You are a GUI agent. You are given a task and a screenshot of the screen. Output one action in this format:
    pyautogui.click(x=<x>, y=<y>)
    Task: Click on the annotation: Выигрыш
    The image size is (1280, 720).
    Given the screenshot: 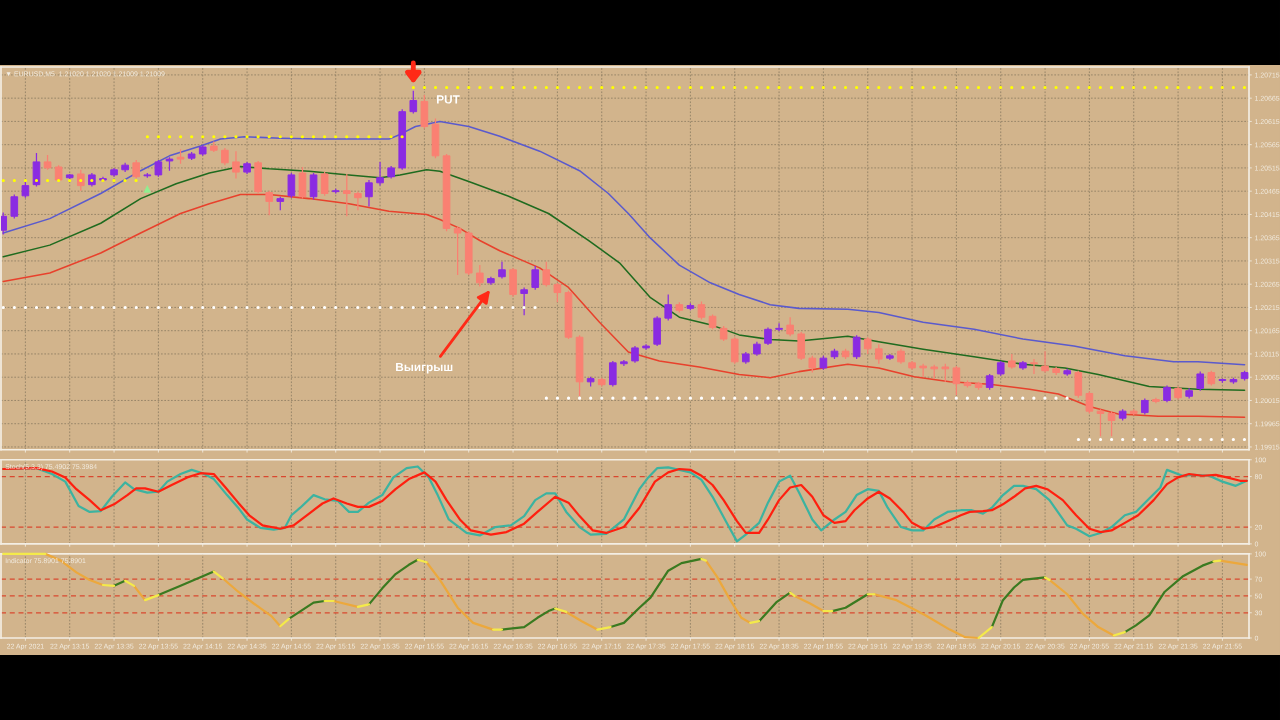 What is the action you would take?
    pyautogui.click(x=424, y=368)
    